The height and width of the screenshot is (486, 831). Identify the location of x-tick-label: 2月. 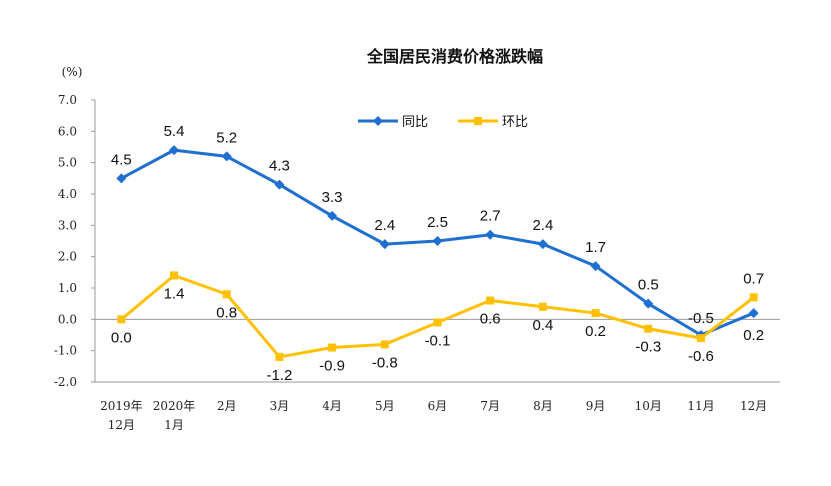
(227, 406).